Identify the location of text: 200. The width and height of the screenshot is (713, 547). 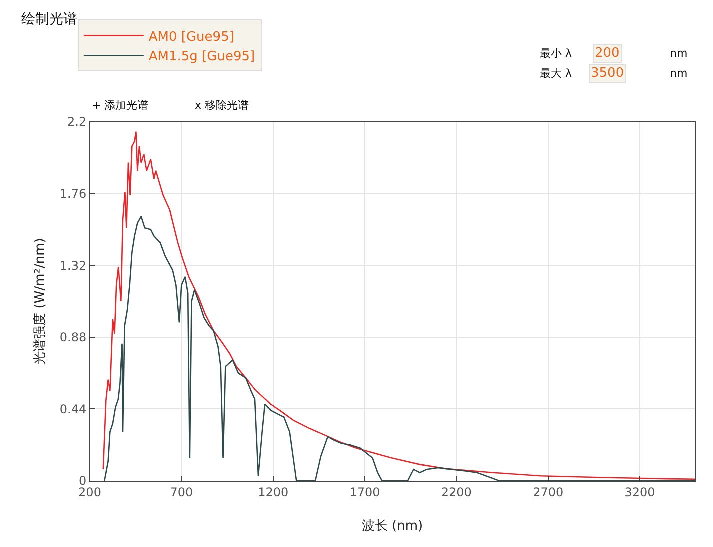
(607, 53).